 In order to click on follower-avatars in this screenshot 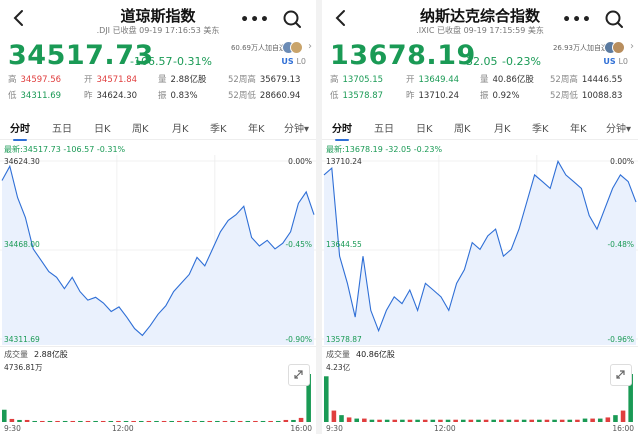, I will do `click(292, 47)`.